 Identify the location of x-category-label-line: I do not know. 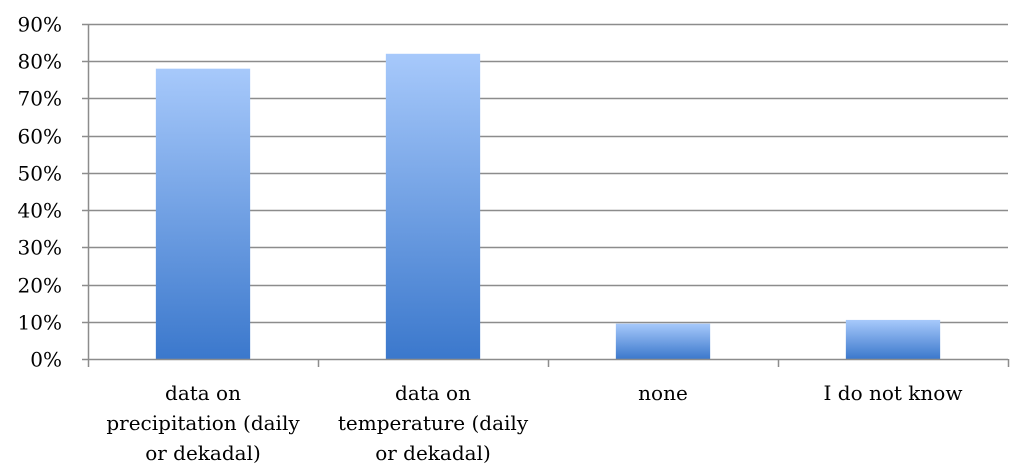
(893, 393).